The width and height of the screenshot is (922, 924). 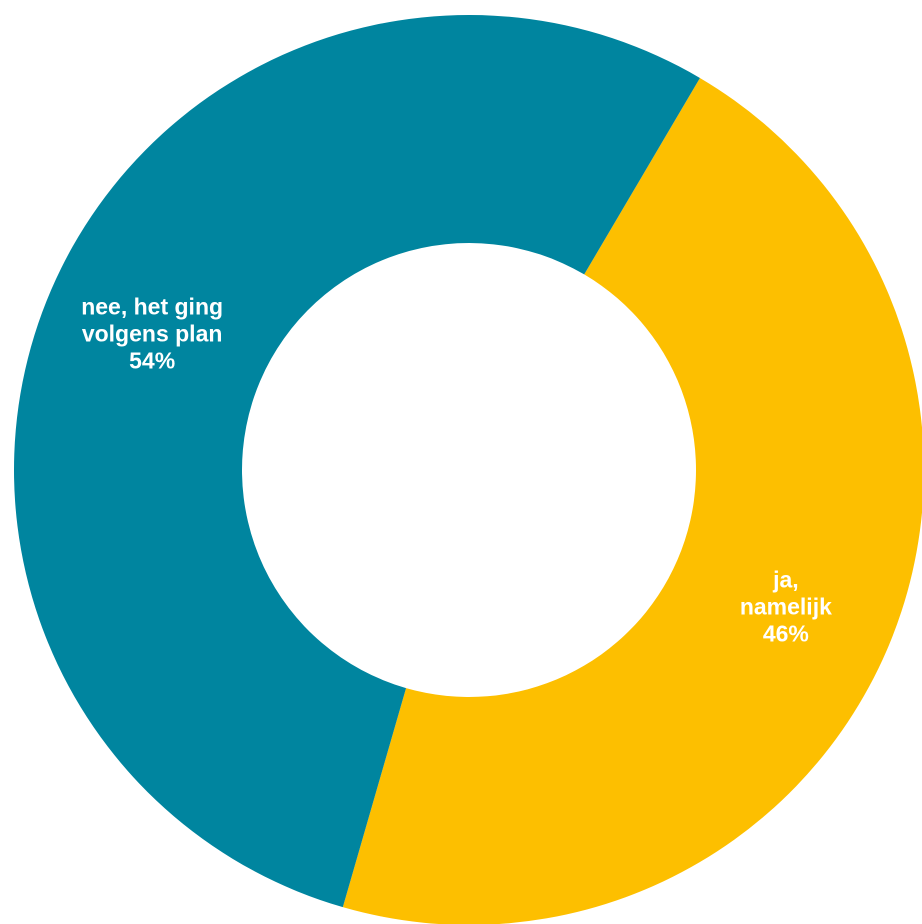 I want to click on slice-category-label: volgens plan, so click(x=152, y=334).